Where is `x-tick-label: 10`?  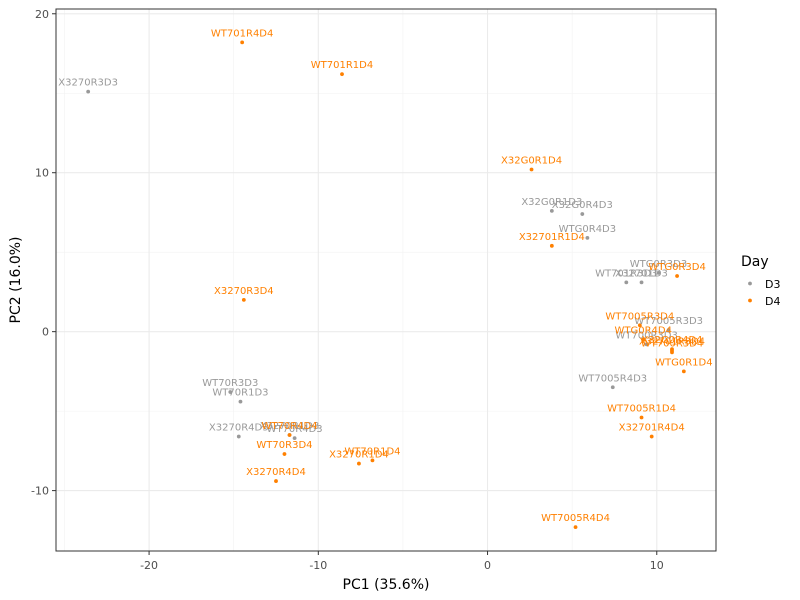 x-tick-label: 10 is located at coordinates (657, 565).